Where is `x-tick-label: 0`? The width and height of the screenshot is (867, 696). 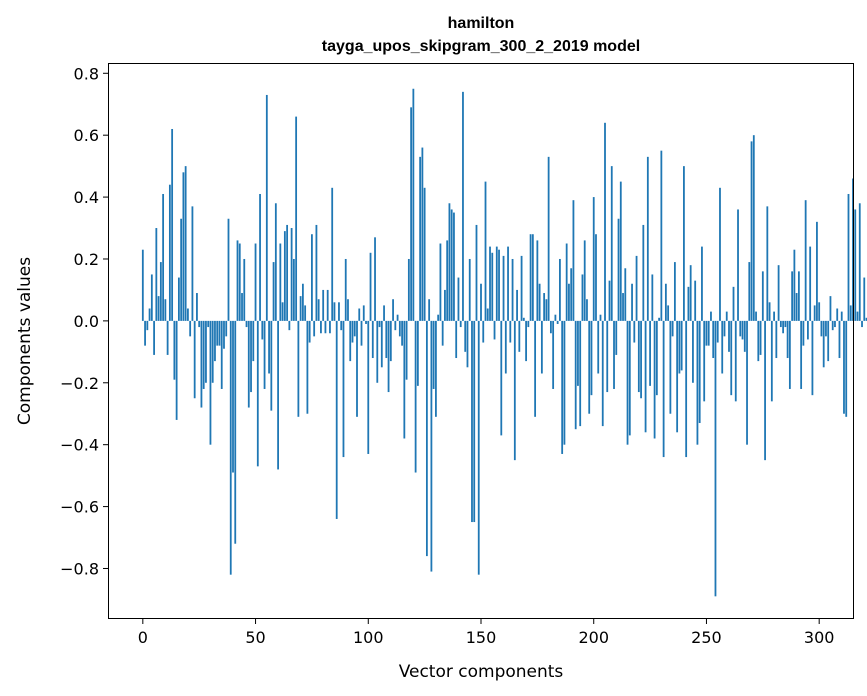
x-tick-label: 0 is located at coordinates (143, 637).